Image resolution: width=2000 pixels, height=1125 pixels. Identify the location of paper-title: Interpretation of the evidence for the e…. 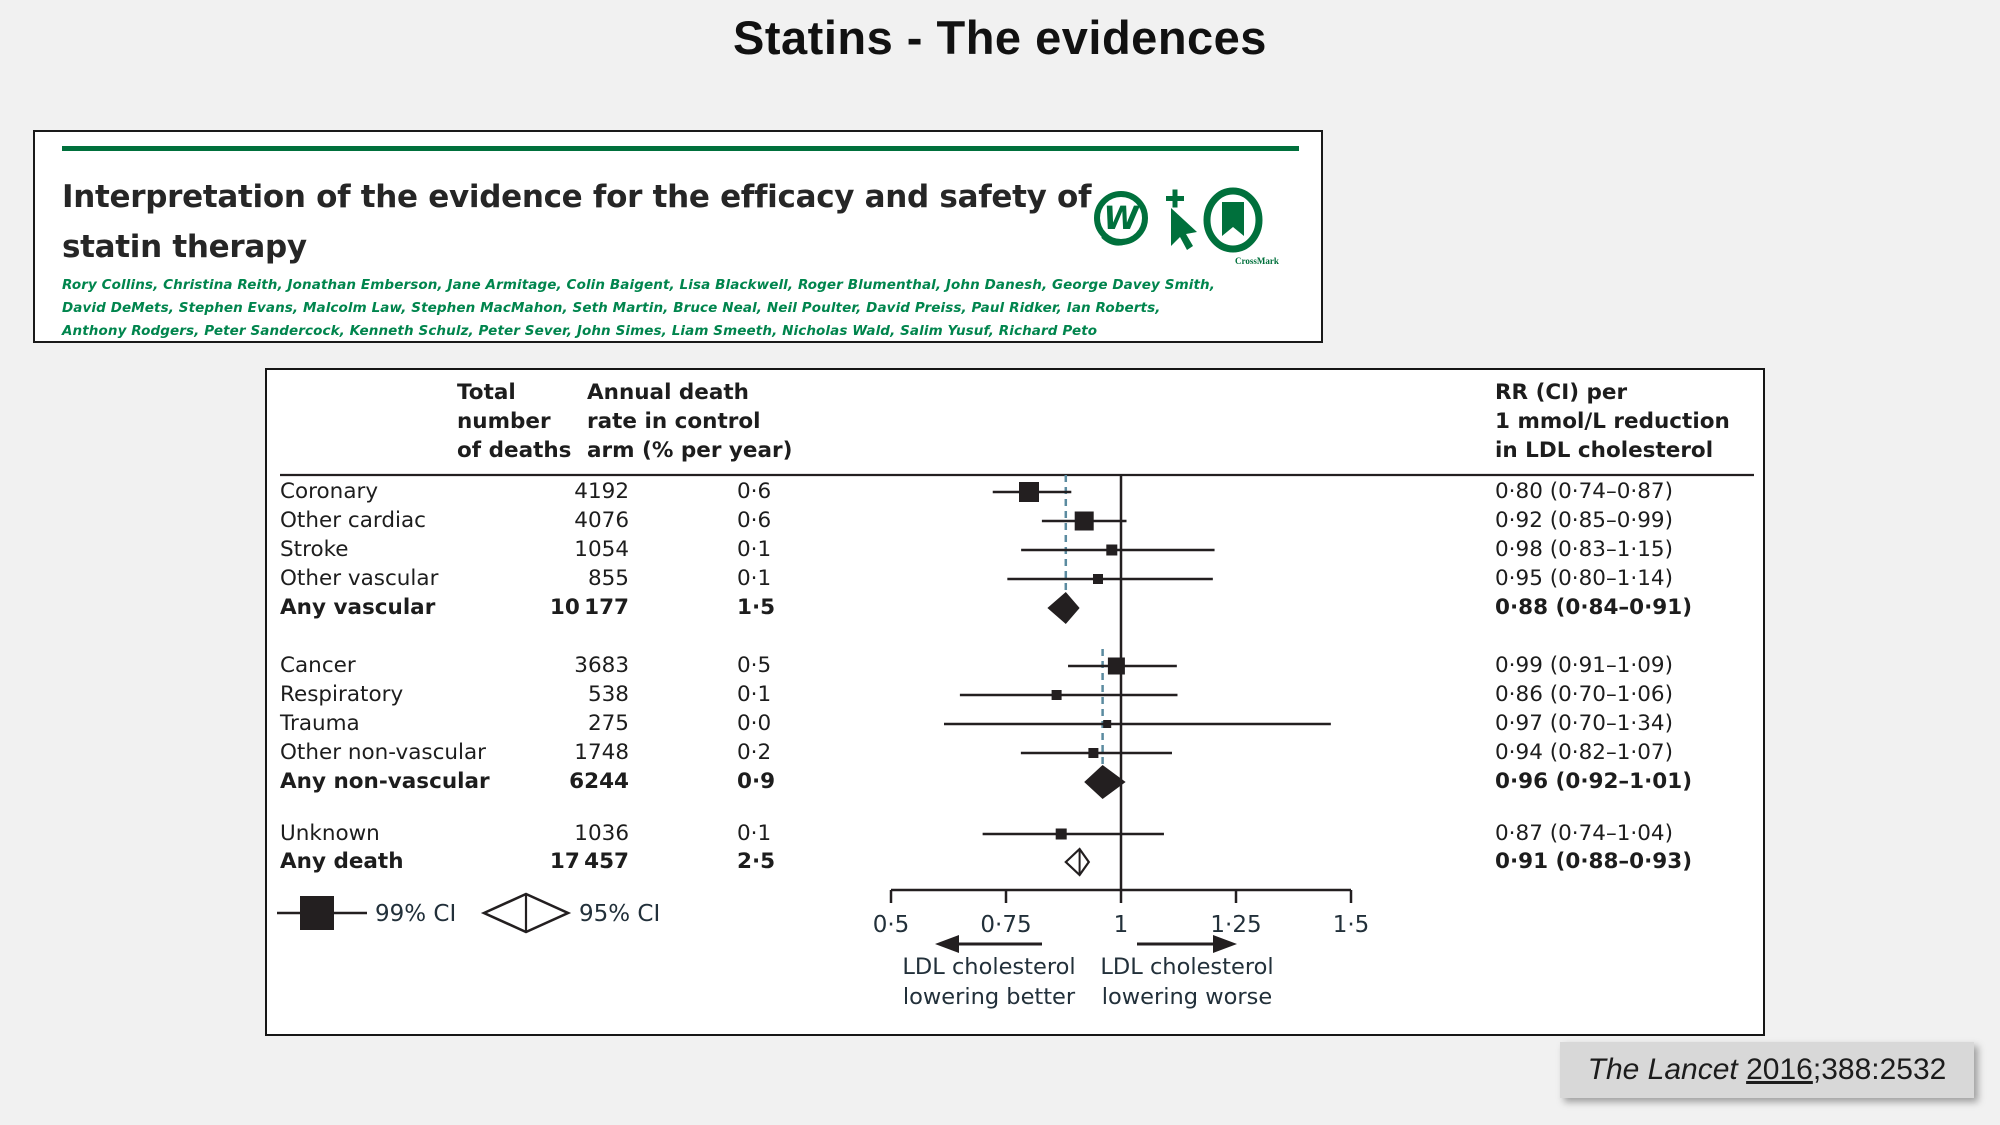
(577, 222).